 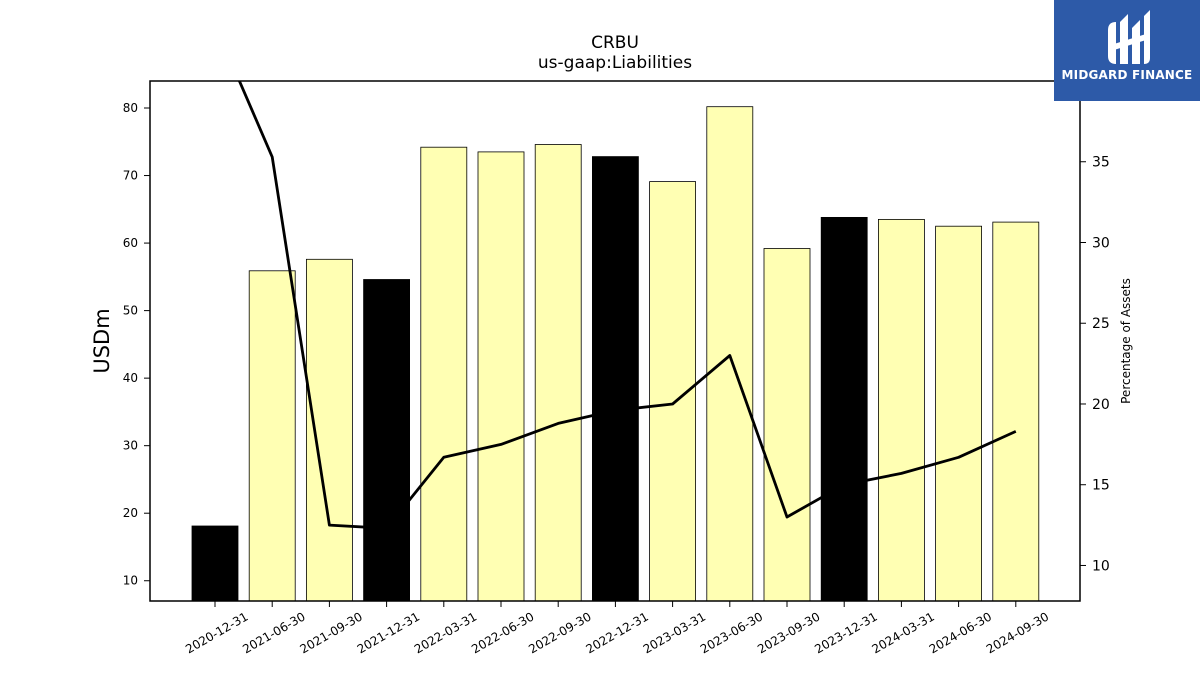 I want to click on y2-tick-label: 20, so click(x=1101, y=405).